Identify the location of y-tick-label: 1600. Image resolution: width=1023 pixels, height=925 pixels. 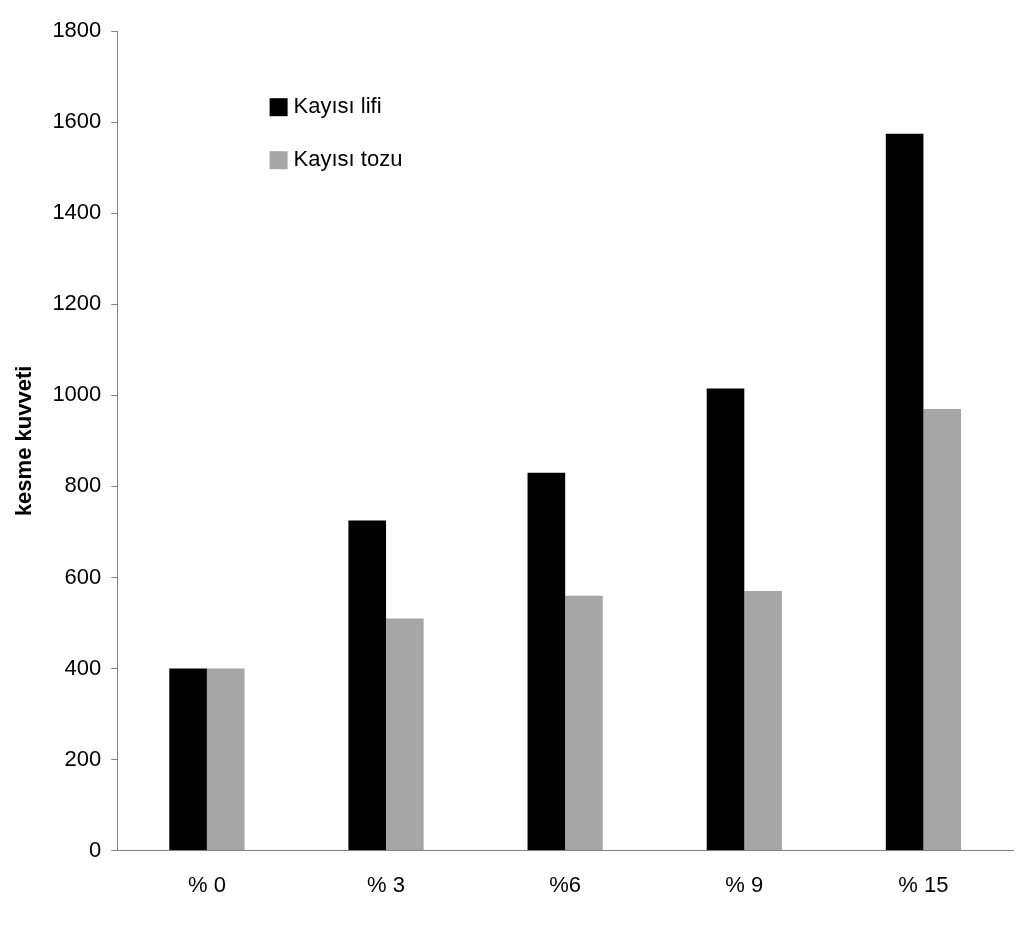
(77, 121).